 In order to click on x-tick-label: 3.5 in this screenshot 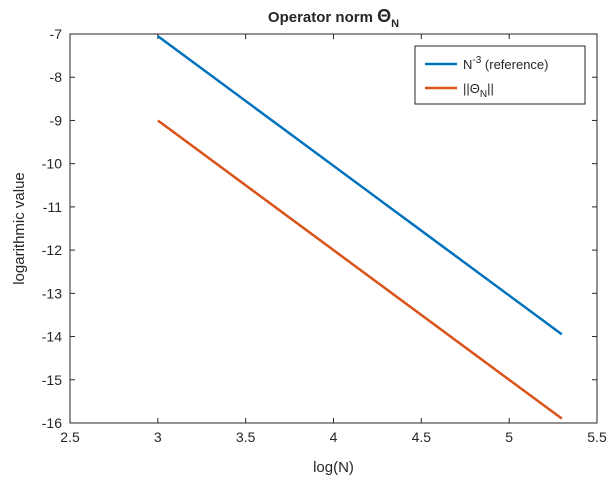, I will do `click(246, 437)`.